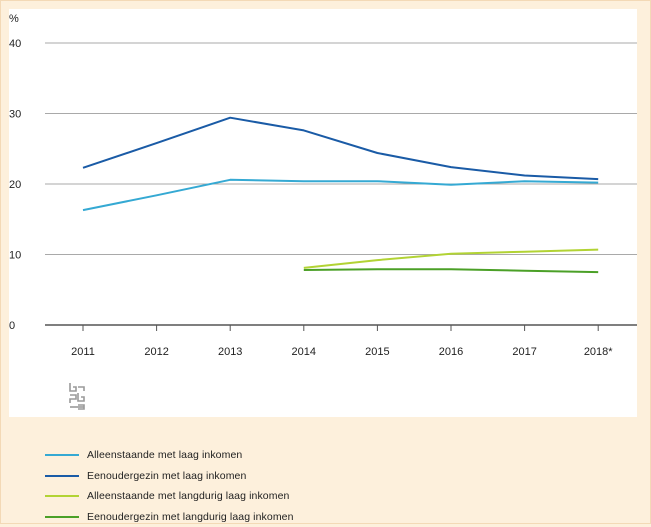 The width and height of the screenshot is (651, 527). I want to click on legend-item: Eenoudergezin met laag inkomen, so click(169, 476).